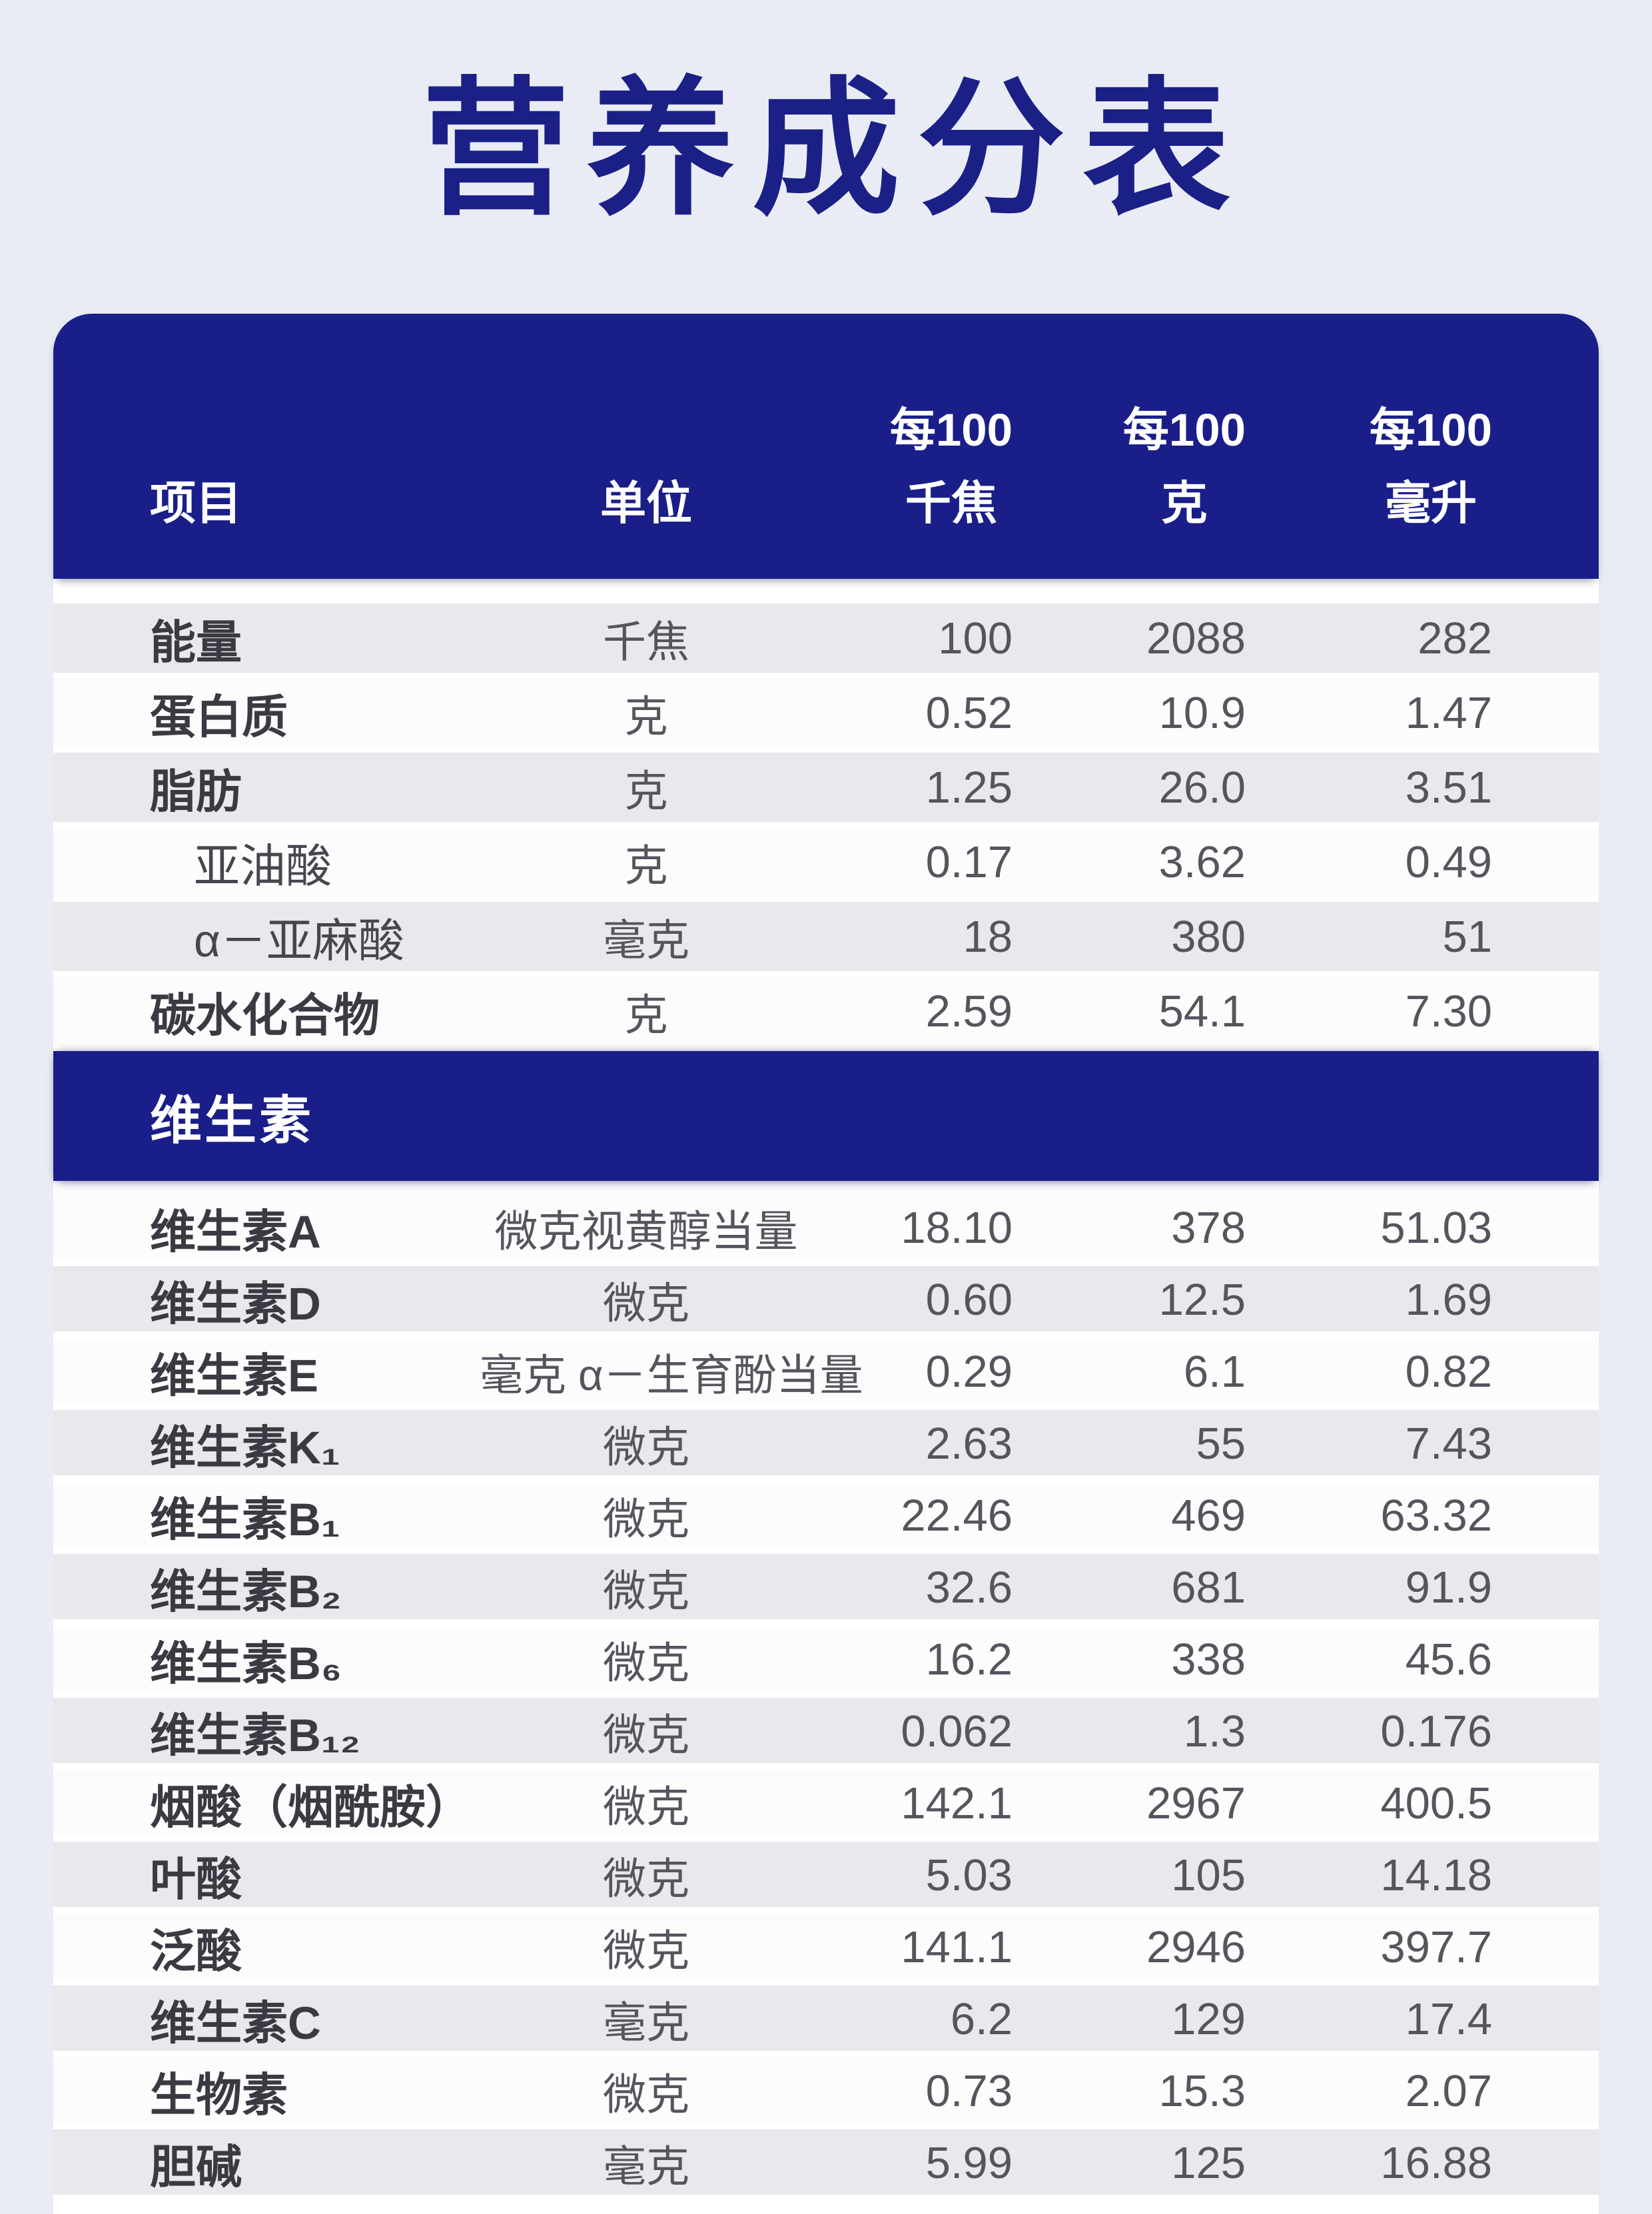 The image size is (1652, 2214). I want to click on row-item-label: 维生素C, so click(235, 2023).